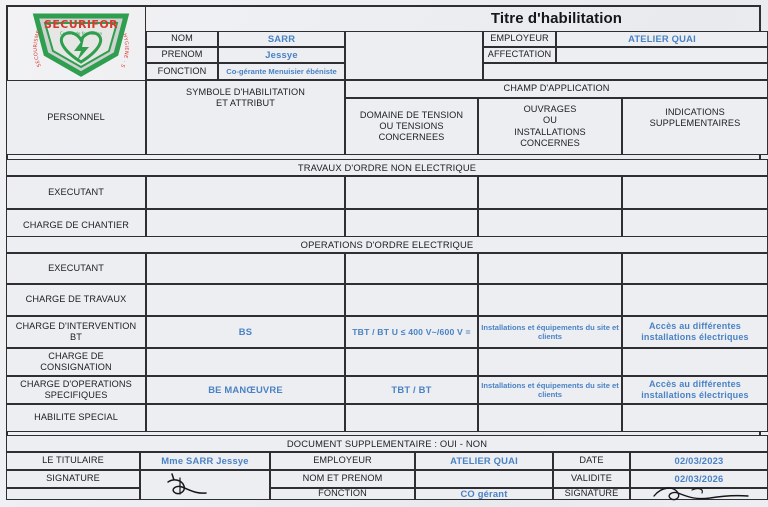  What do you see at coordinates (550, 362) in the screenshot?
I see `row-e-consignation-ouvrages` at bounding box center [550, 362].